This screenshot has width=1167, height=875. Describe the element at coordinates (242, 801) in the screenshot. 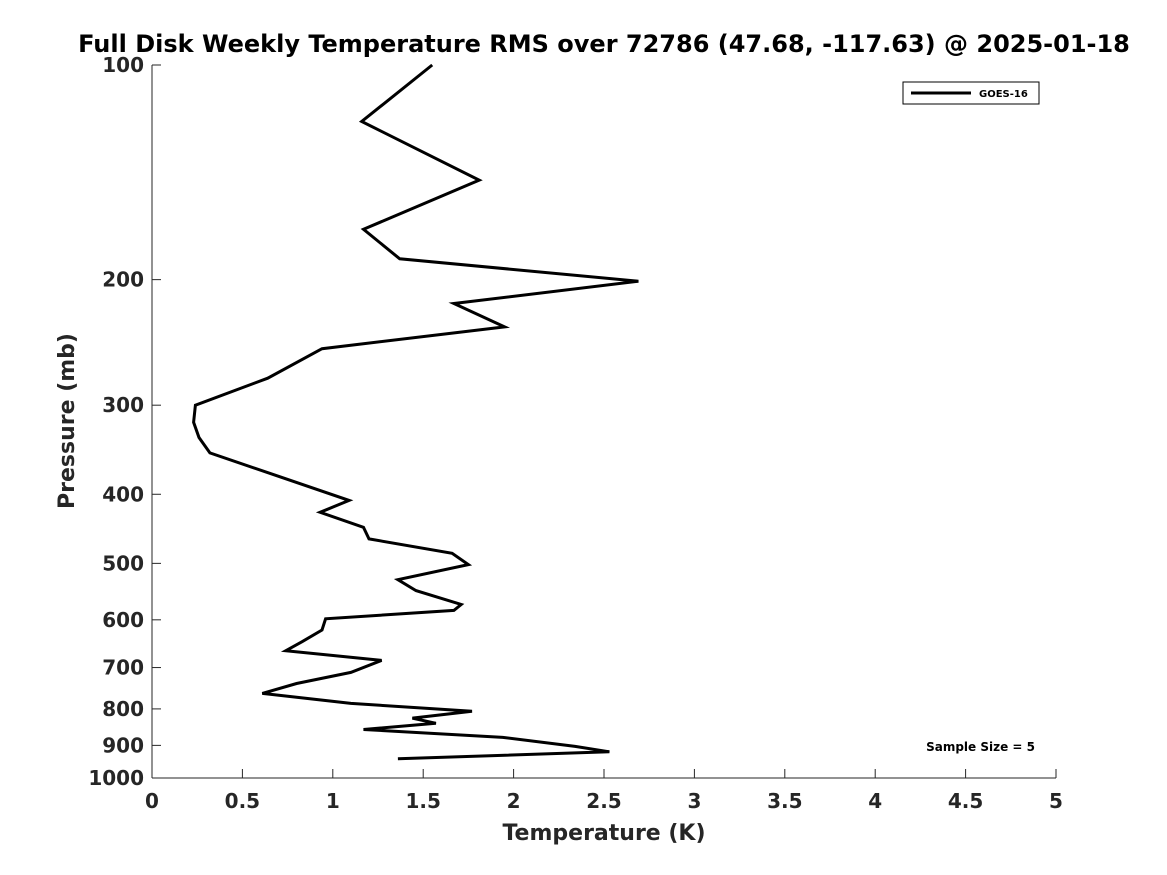

I see `x-tick-label: 0.5` at that location.